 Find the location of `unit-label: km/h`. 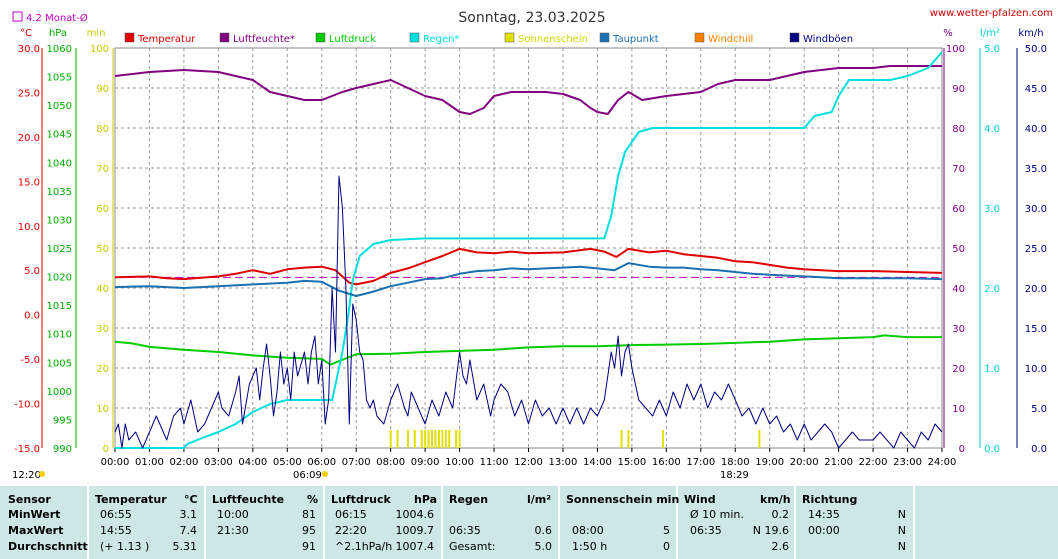

unit-label: km/h is located at coordinates (1030, 33).